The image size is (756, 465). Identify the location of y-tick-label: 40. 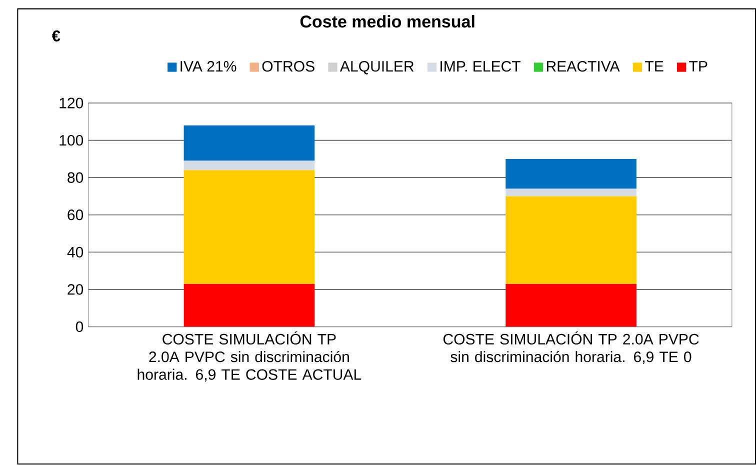
(75, 252).